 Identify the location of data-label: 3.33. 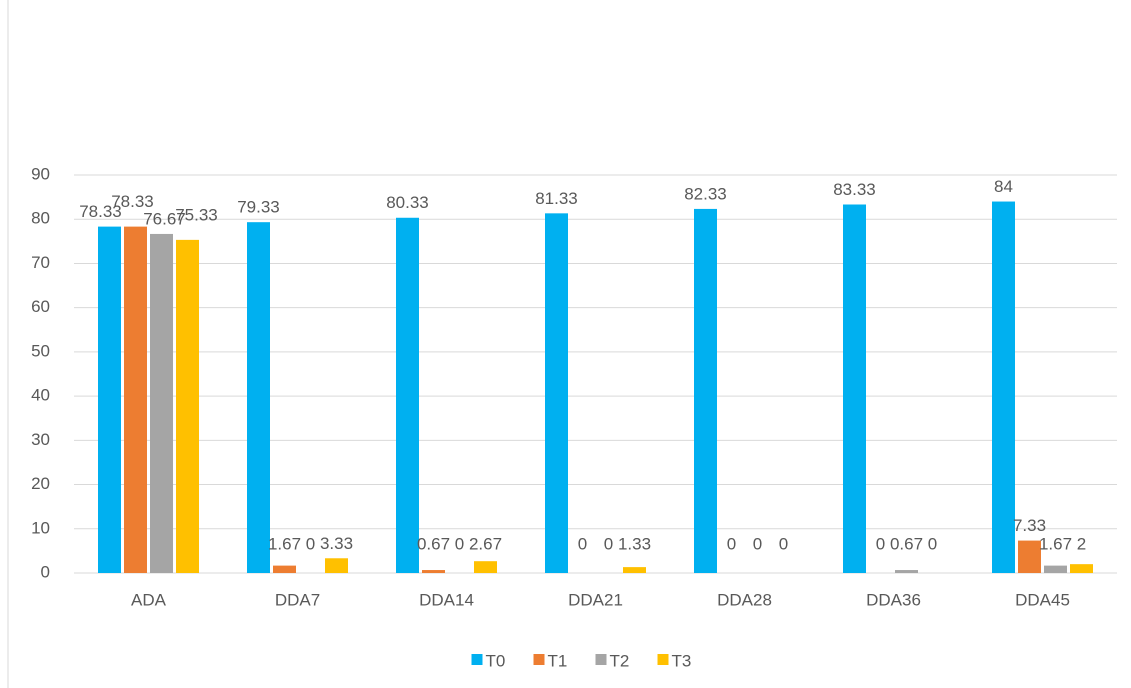
(336, 543).